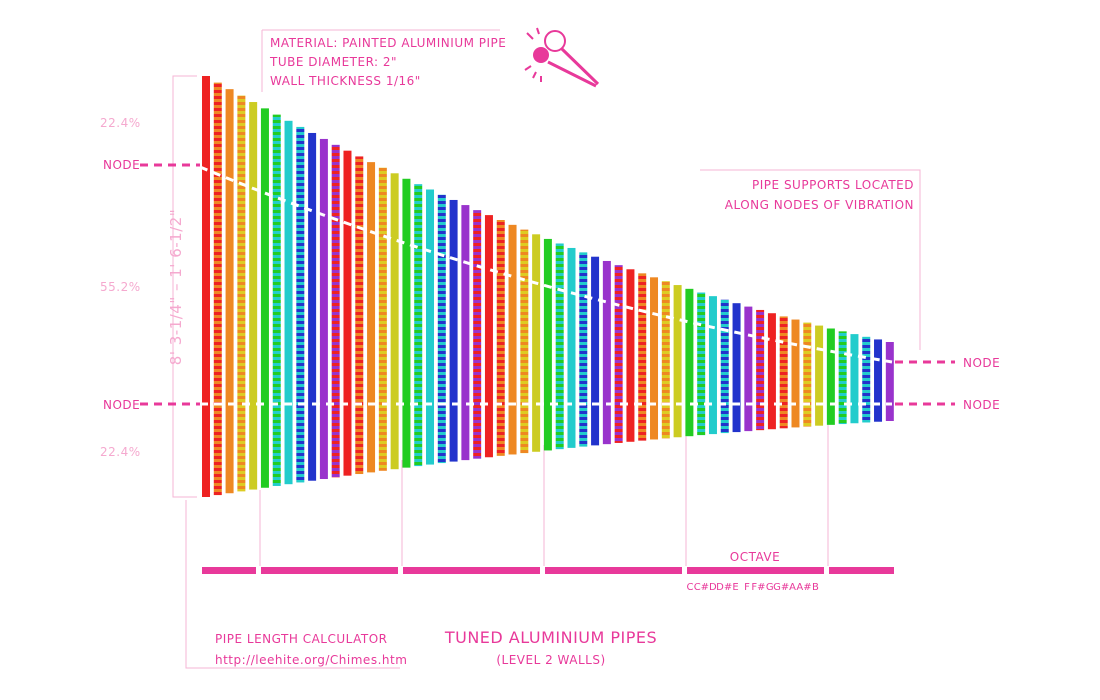  I want to click on annotation: WALL THICKNESS 1/16", so click(345, 81).